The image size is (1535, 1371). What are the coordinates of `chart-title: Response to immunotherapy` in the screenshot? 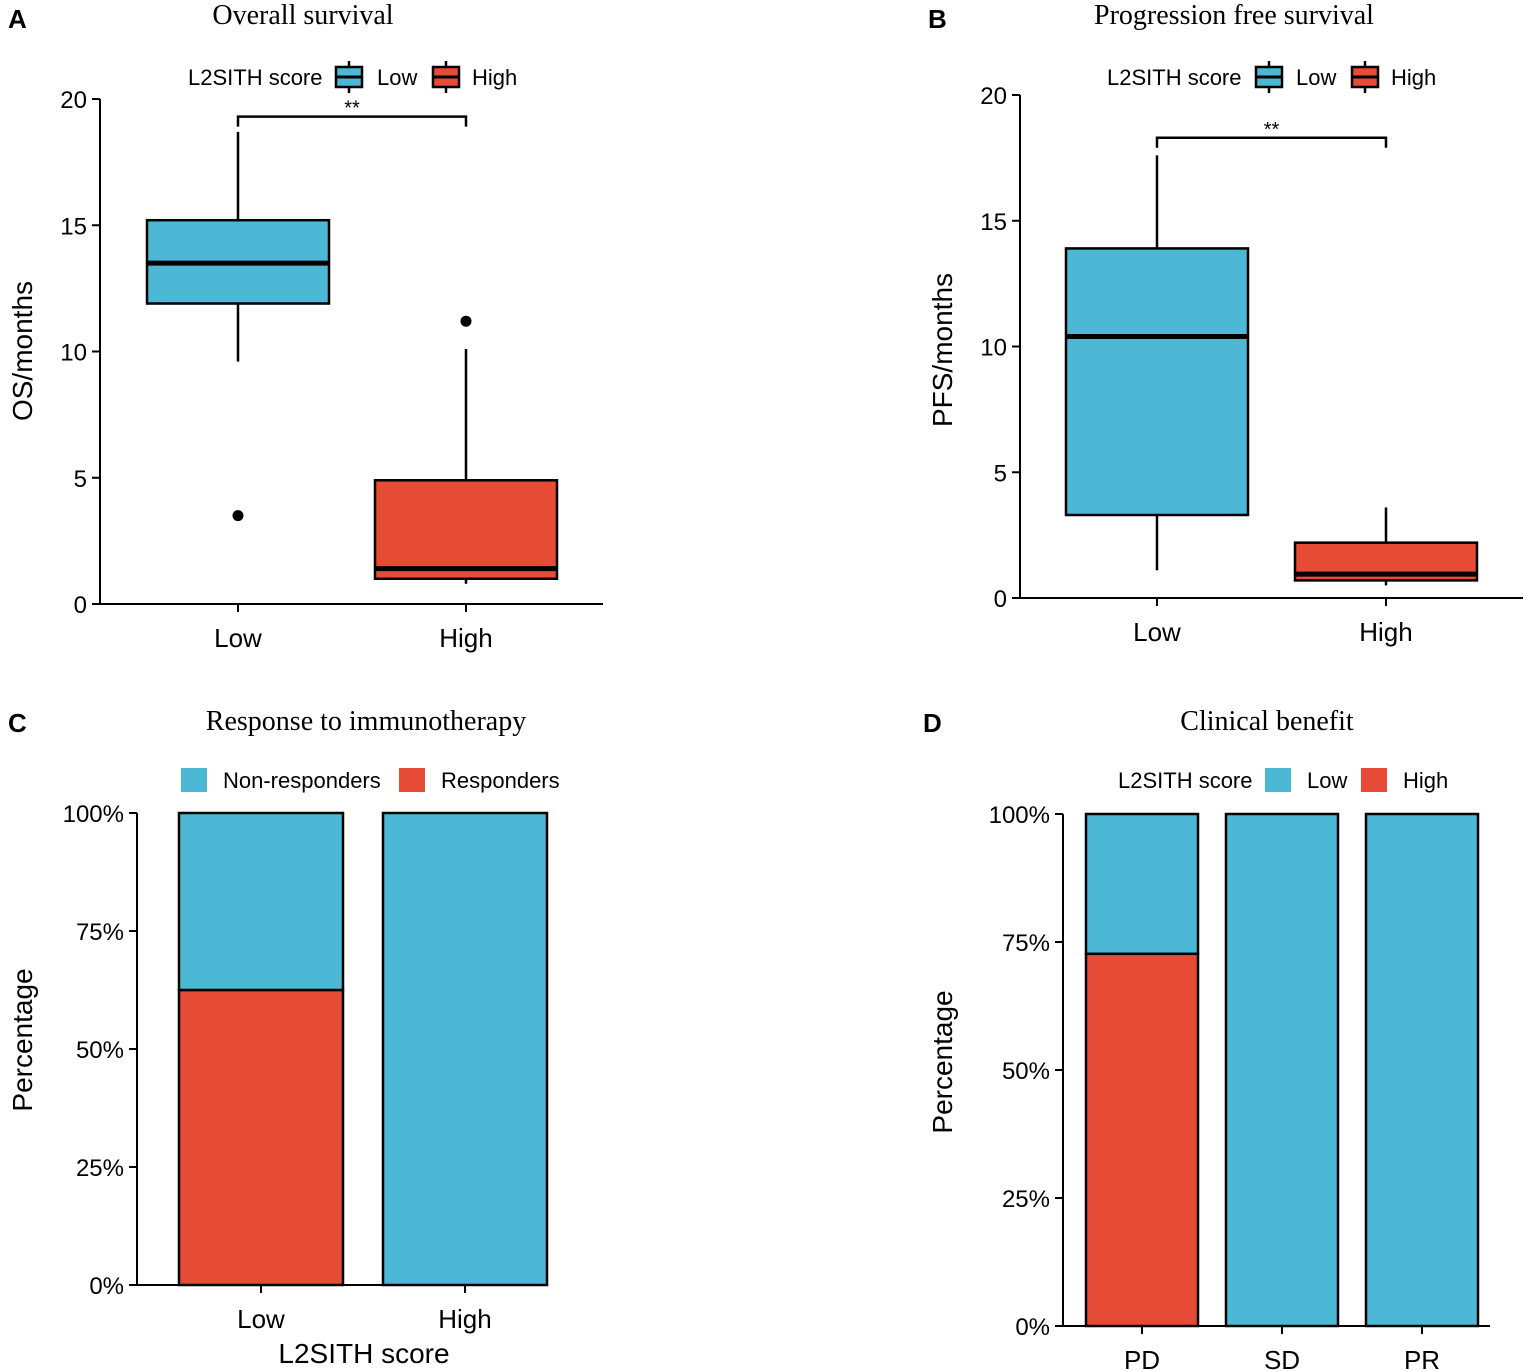 It's located at (366, 721).